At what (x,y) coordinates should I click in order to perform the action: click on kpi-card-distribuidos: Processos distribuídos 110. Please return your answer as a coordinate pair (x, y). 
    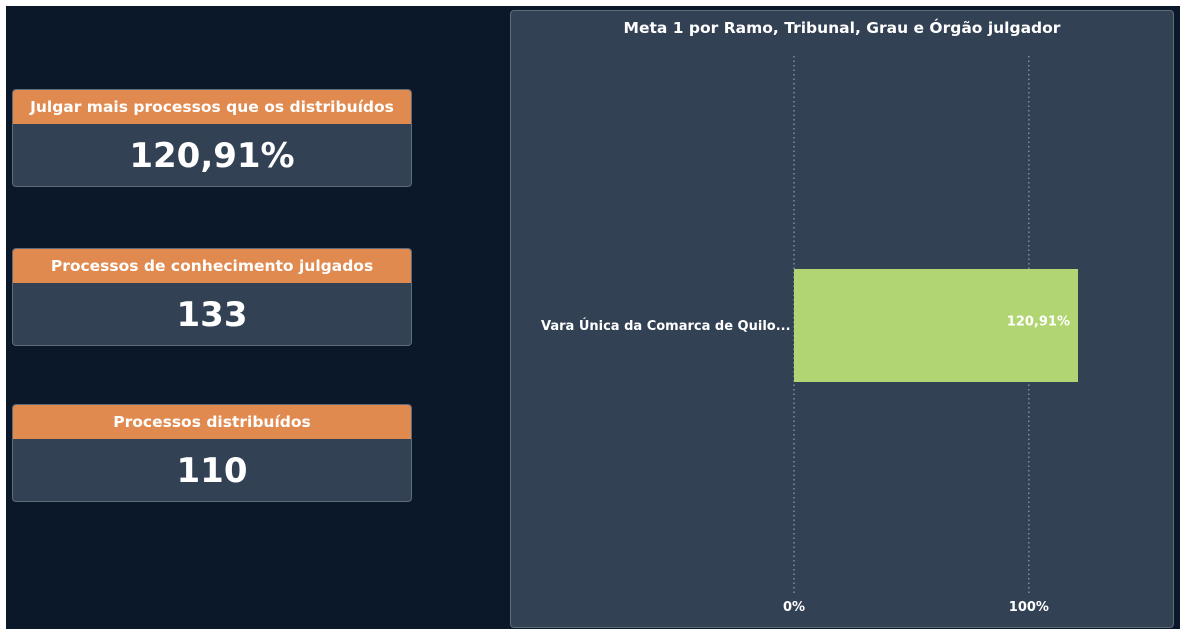
    Looking at the image, I should click on (212, 453).